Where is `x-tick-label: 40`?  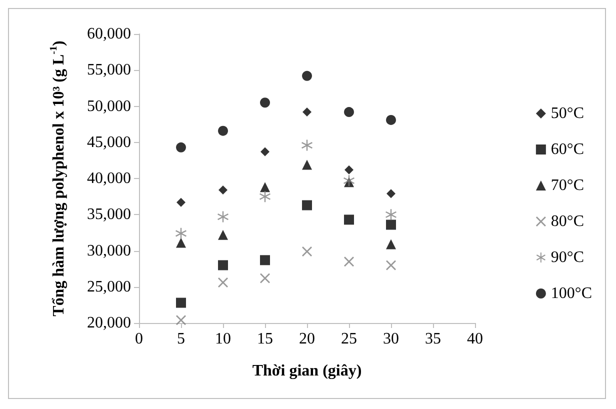 x-tick-label: 40 is located at coordinates (475, 339).